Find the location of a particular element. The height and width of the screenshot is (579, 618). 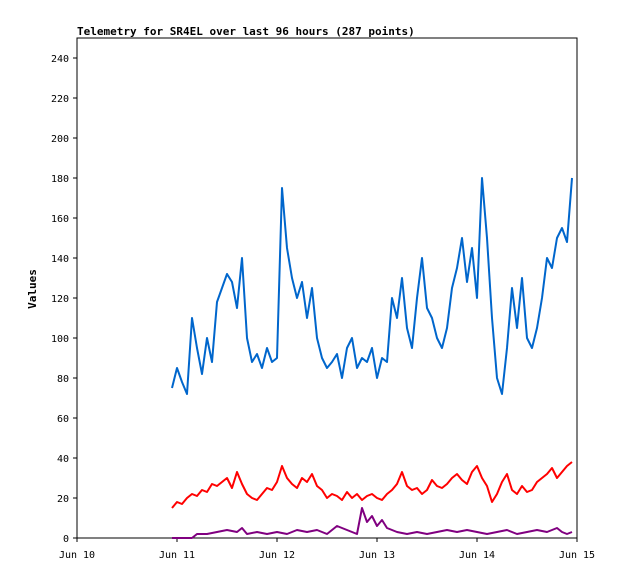

x-tick-label: Jun 12 is located at coordinates (277, 555).